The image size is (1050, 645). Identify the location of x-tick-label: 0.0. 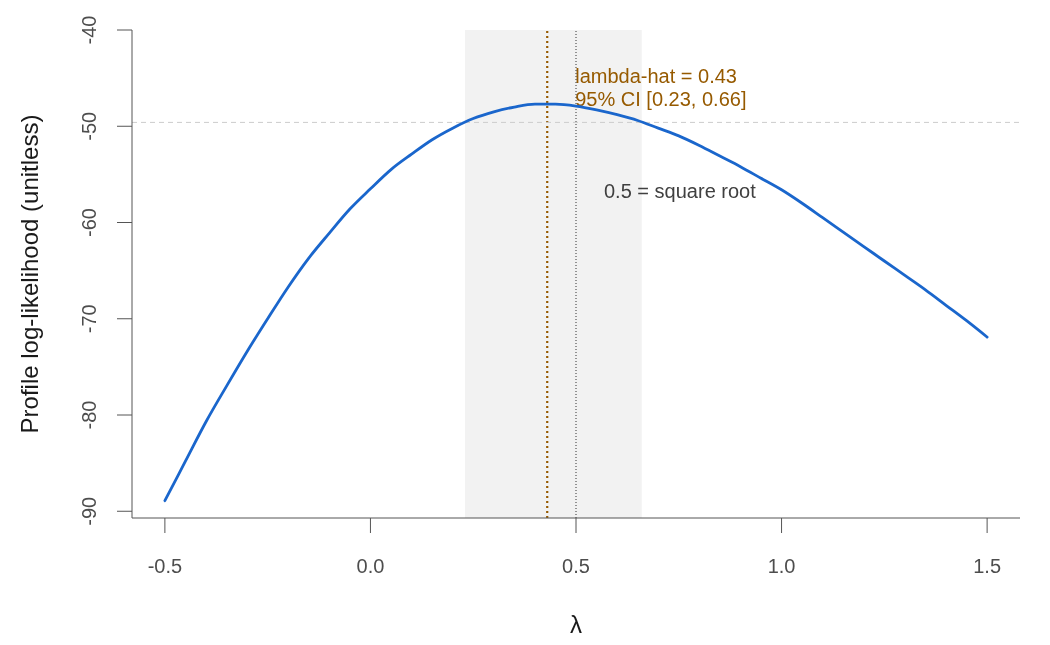
(370, 566).